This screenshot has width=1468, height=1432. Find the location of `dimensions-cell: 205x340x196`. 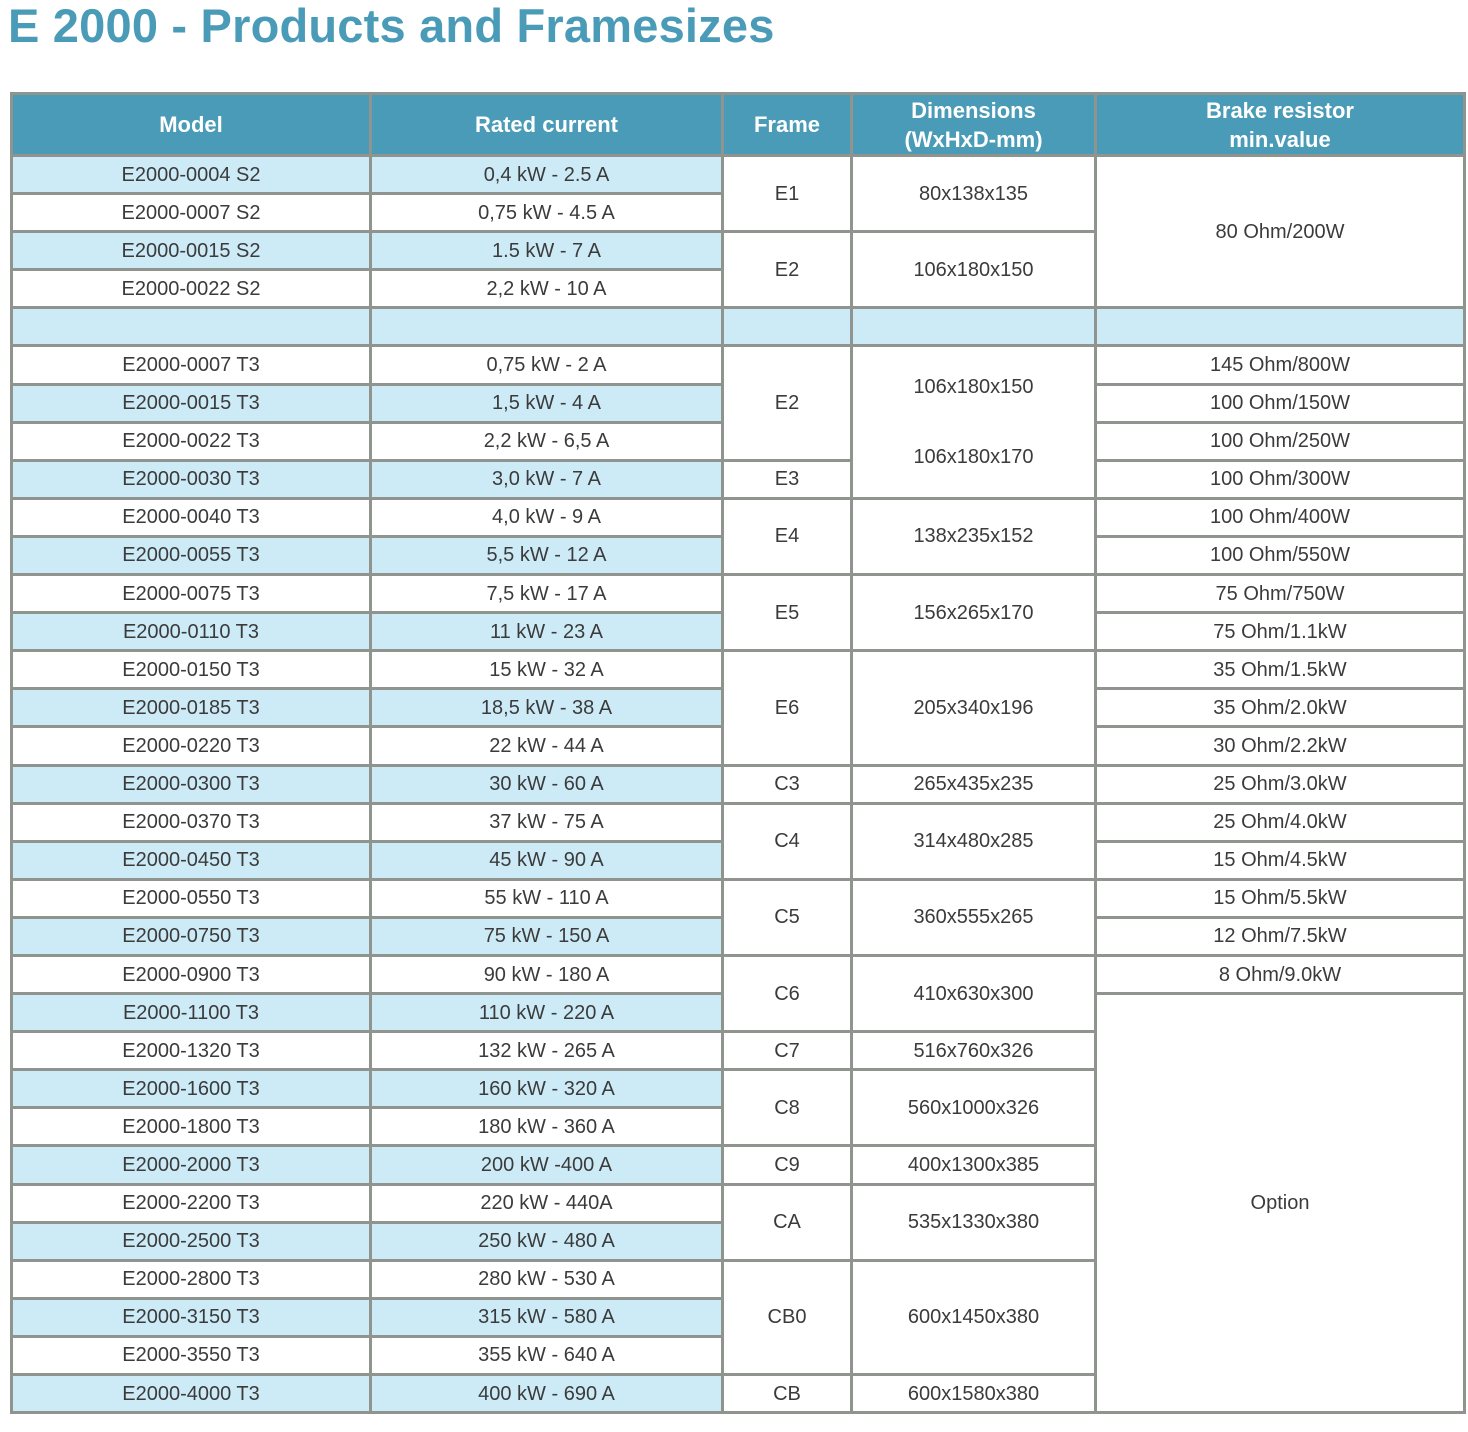

dimensions-cell: 205x340x196 is located at coordinates (973, 708).